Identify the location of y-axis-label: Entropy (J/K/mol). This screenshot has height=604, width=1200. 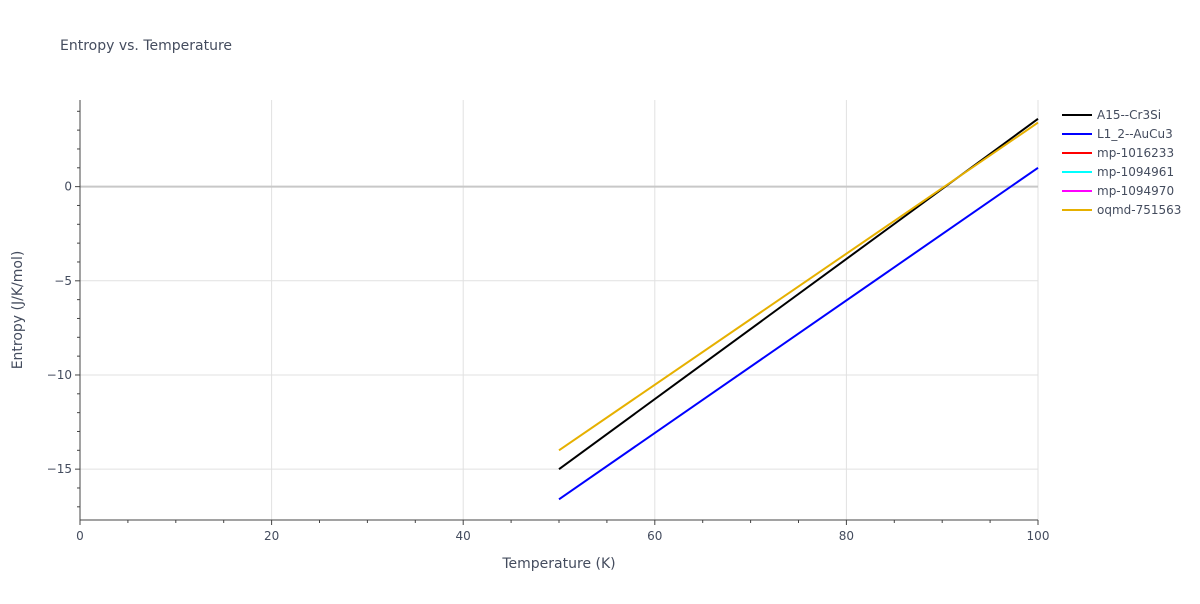
(18, 310).